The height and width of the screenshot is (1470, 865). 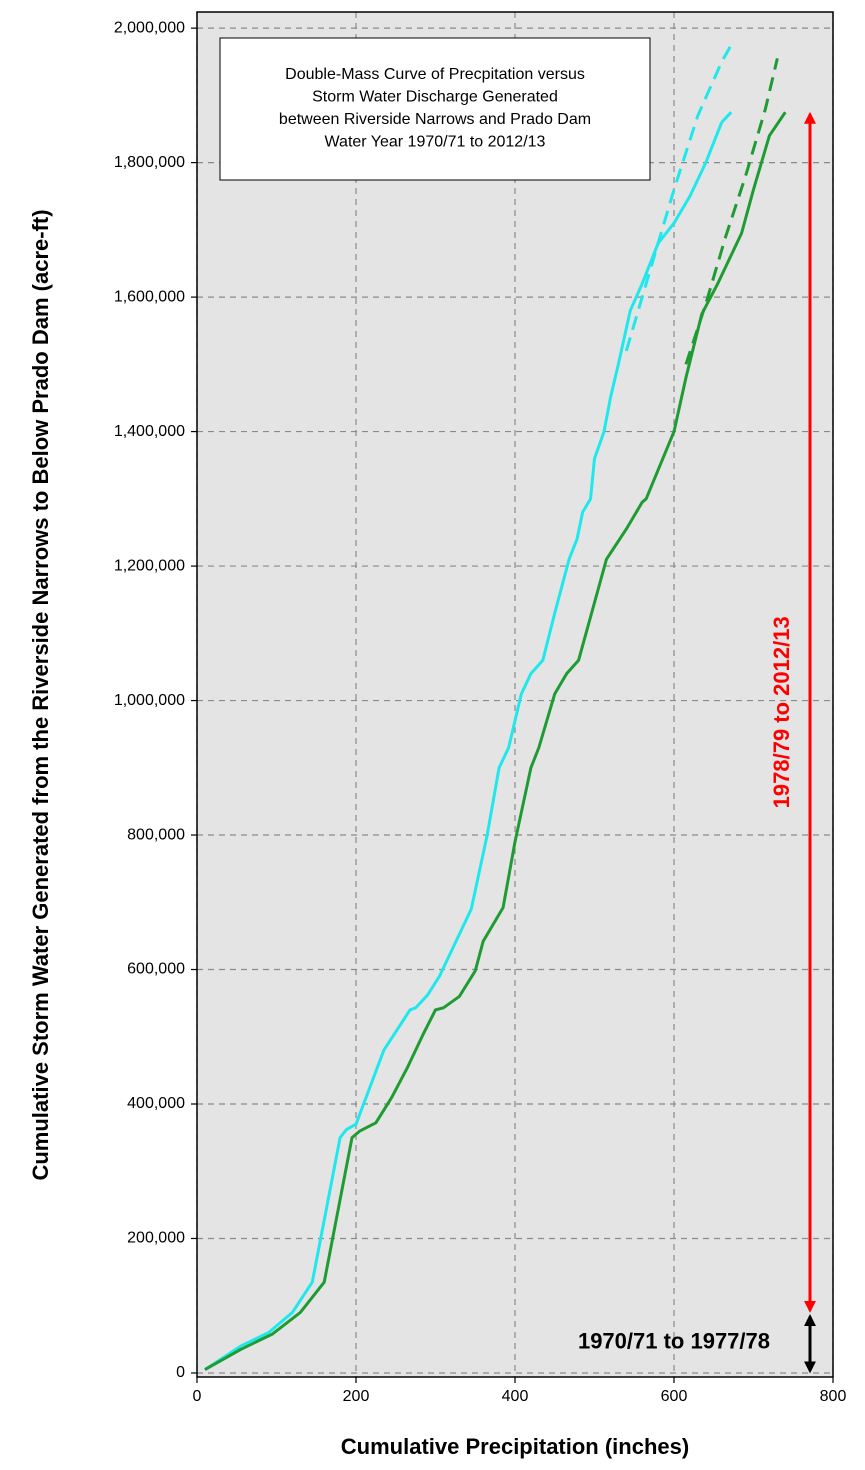 I want to click on x-axis-label: Cumulative Precipitation (inches), so click(x=515, y=1446).